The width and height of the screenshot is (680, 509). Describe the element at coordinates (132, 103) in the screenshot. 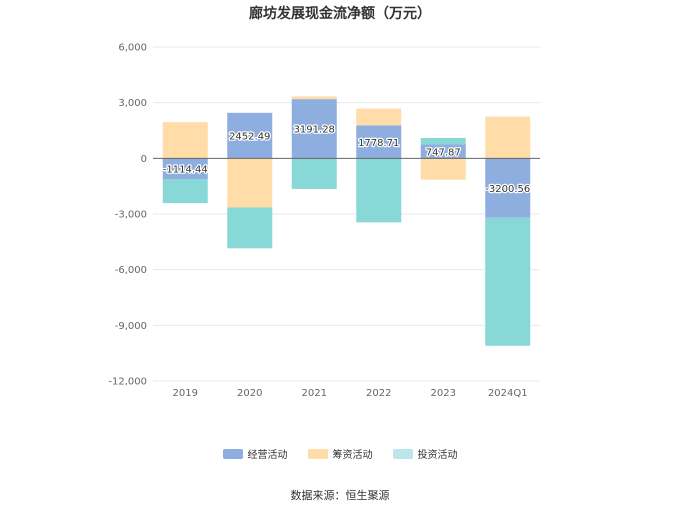

I see `y-tick-label: 3,000` at that location.